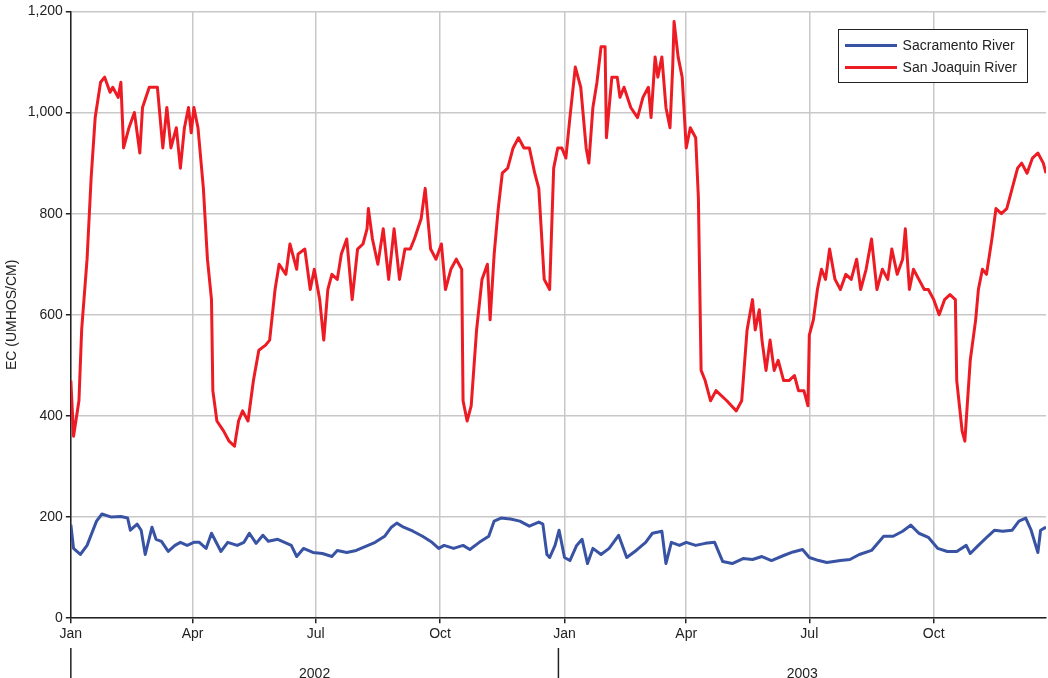 The image size is (1048, 678). I want to click on y-tick-label: 400, so click(51, 414).